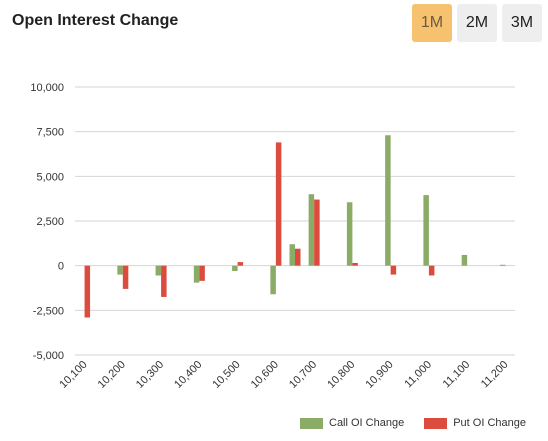 The width and height of the screenshot is (548, 441). What do you see at coordinates (457, 375) in the screenshot?
I see `x-tick-label: 11,100` at bounding box center [457, 375].